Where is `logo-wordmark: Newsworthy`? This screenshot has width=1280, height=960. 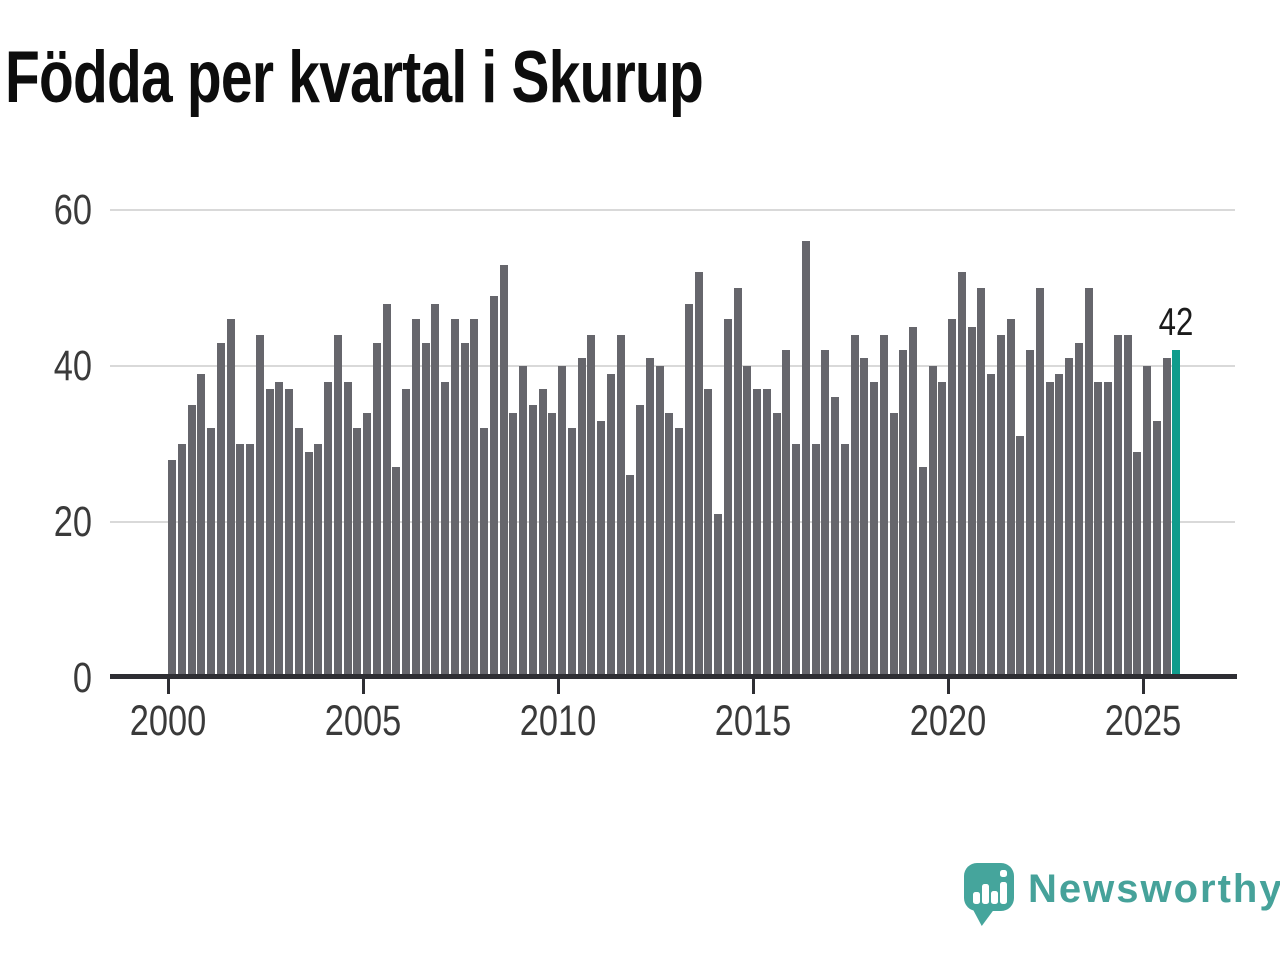
logo-wordmark: Newsworthy is located at coordinates (1154, 889).